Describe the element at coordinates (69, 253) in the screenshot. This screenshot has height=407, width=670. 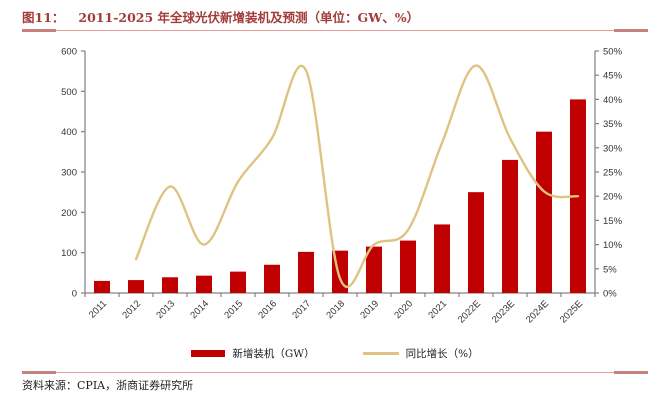
I see `svg-text: 100` at that location.